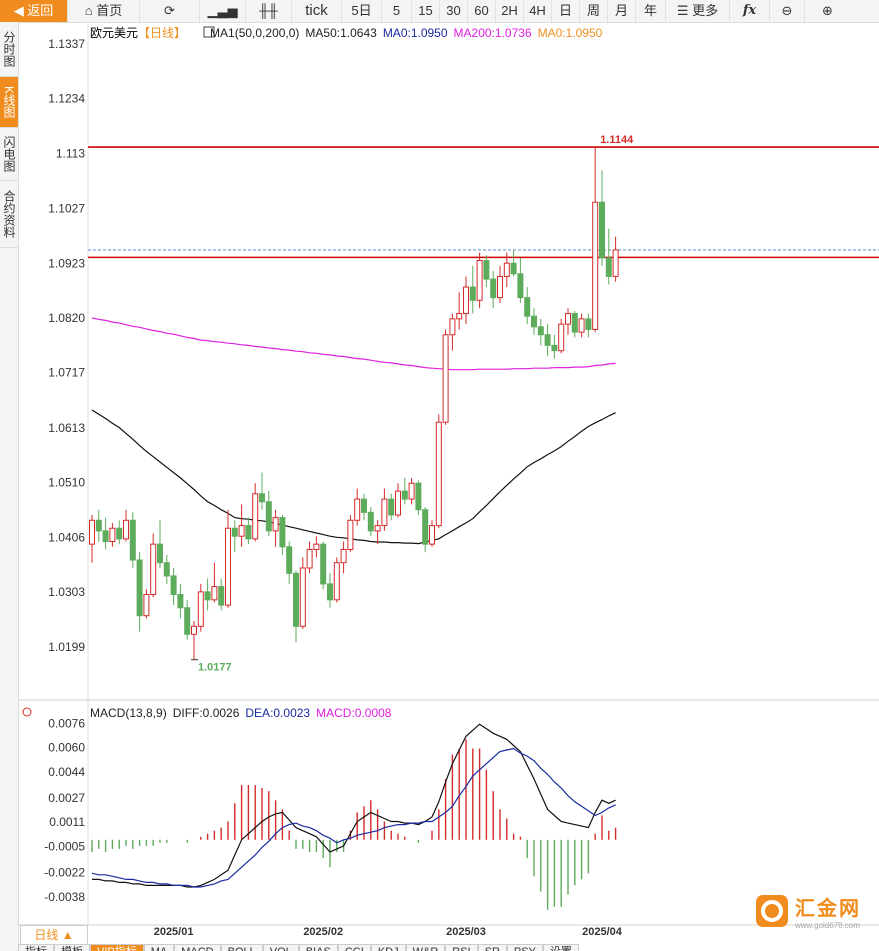 This screenshot has height=951, width=879. I want to click on period-60: 60, so click(482, 11).